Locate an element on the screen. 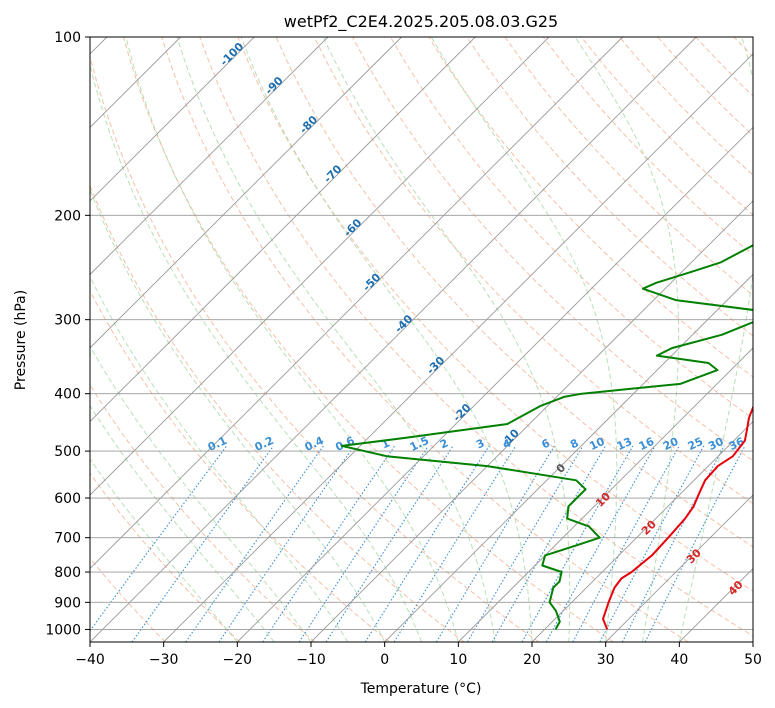 The height and width of the screenshot is (708, 775). mixing-ratio-label: 13 is located at coordinates (624, 444).